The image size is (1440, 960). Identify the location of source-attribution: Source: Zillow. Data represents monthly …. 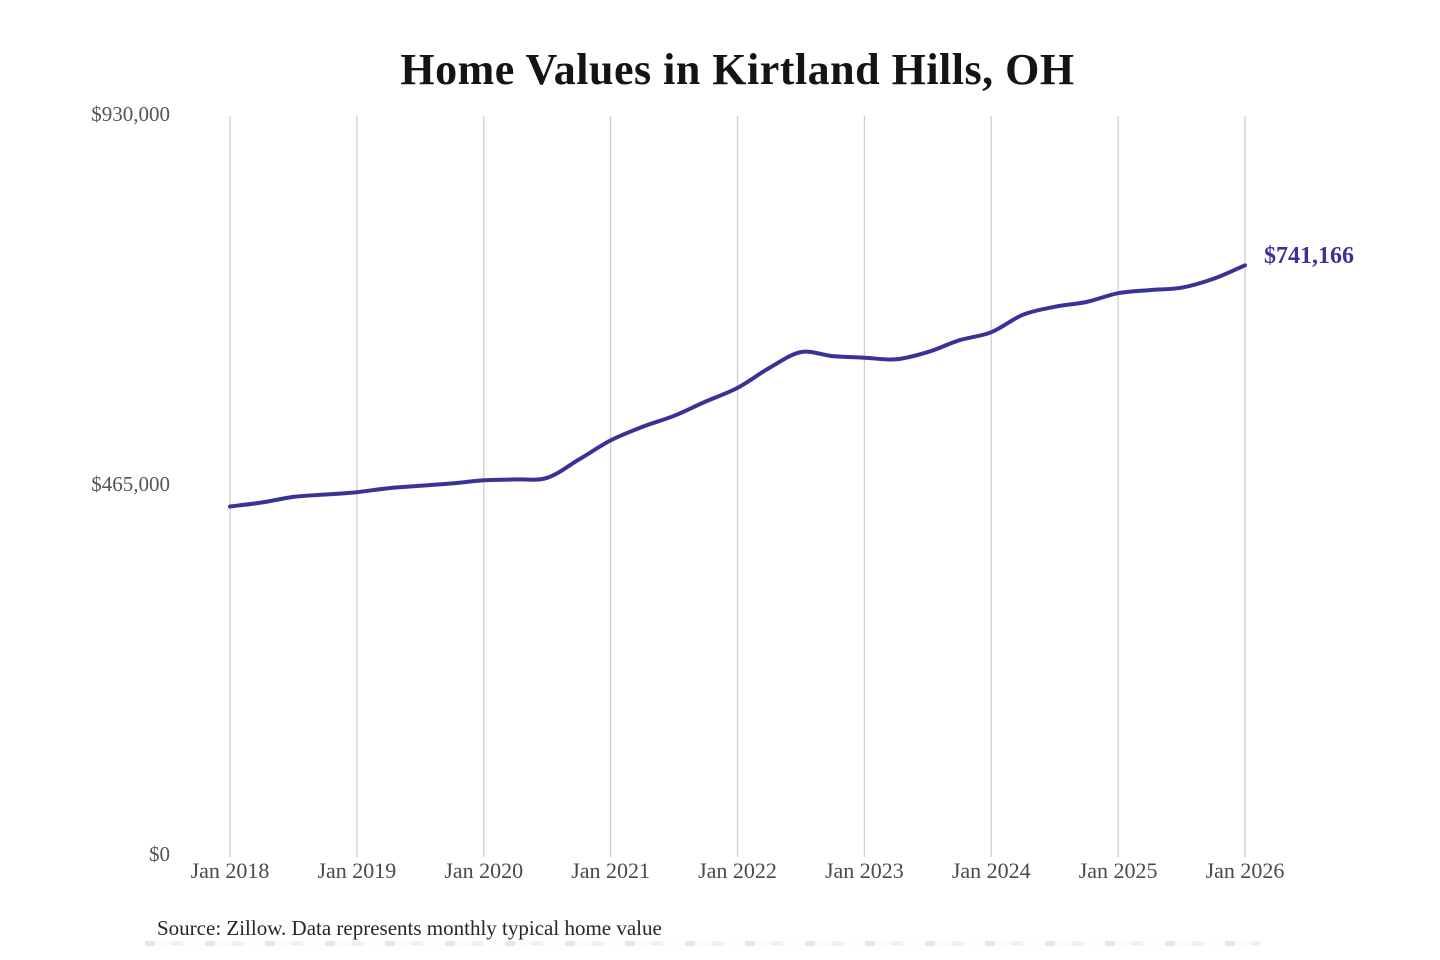
(409, 928).